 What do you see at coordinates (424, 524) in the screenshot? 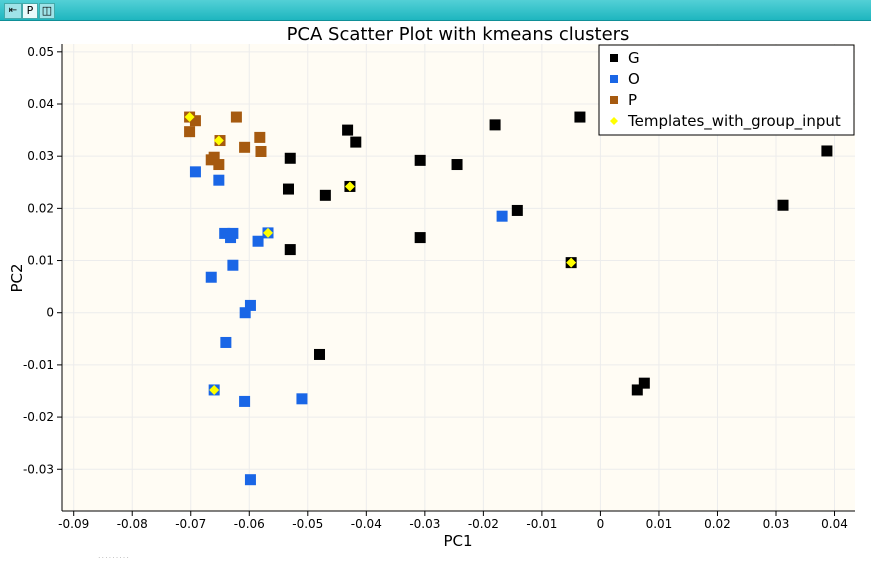
I see `x-tick-label: -0.03` at bounding box center [424, 524].